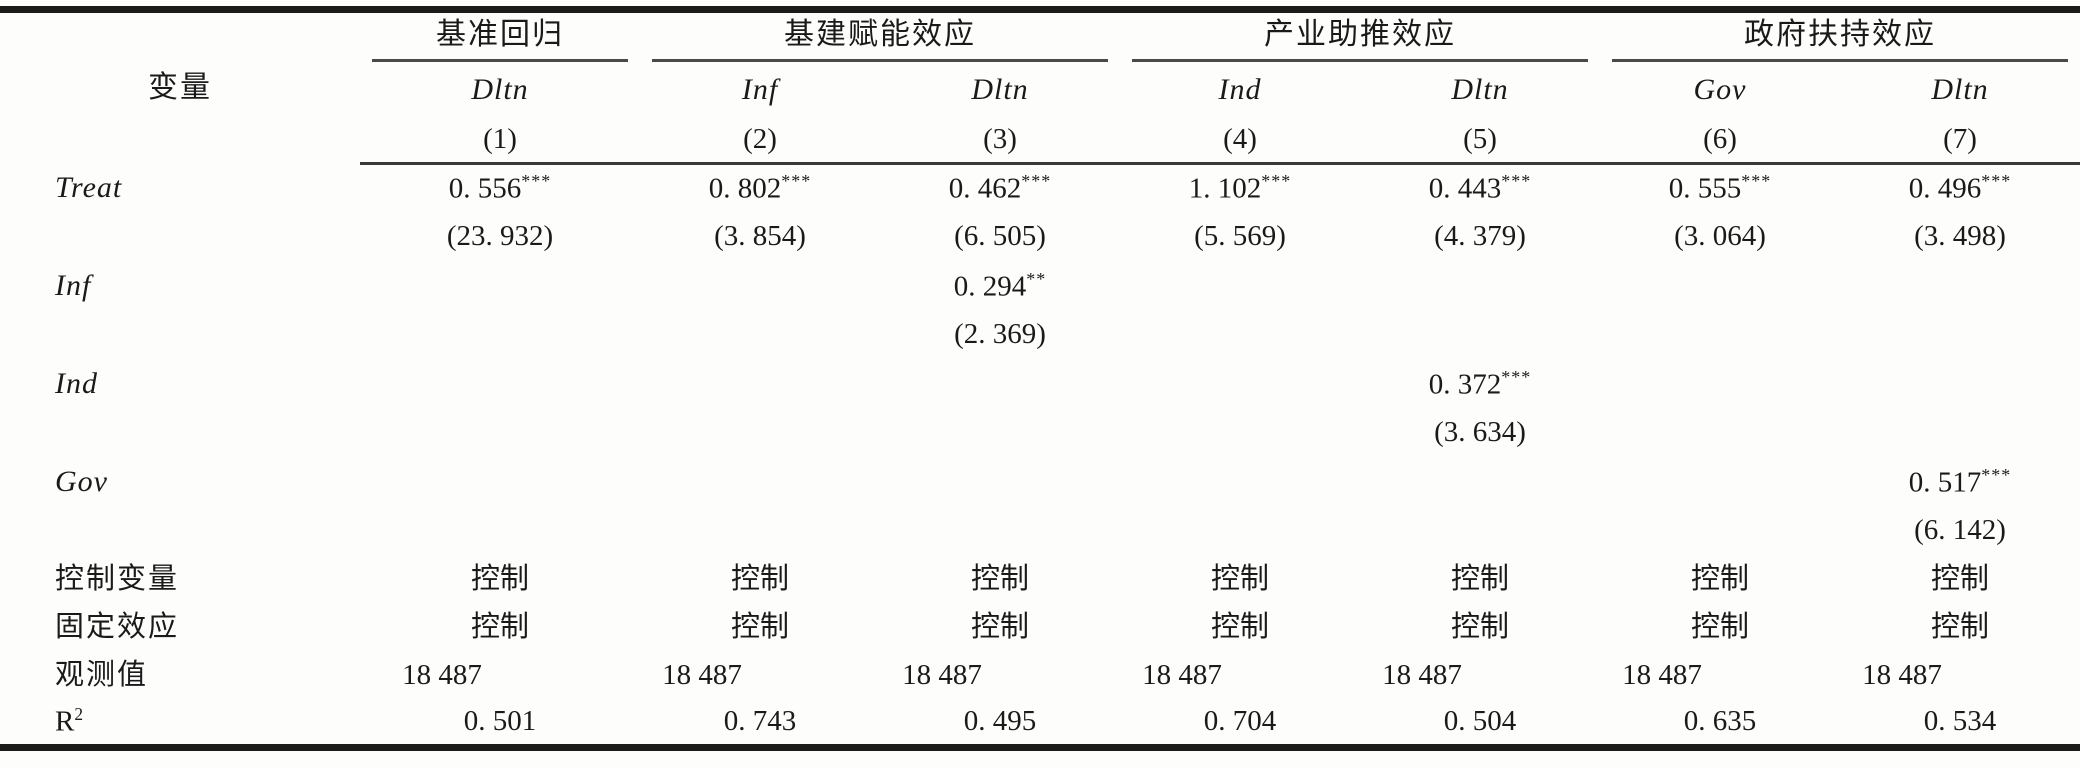 The image size is (2080, 768). Describe the element at coordinates (1240, 188) in the screenshot. I see `coef-cell: 1. 102***` at that location.